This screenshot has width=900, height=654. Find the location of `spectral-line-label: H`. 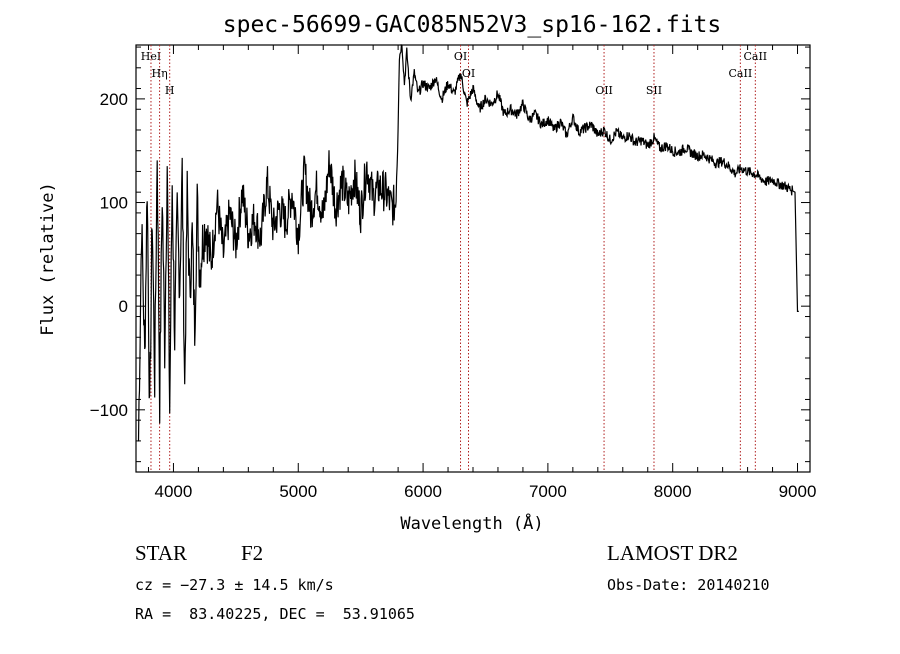

spectral-line-label: H is located at coordinates (170, 90).